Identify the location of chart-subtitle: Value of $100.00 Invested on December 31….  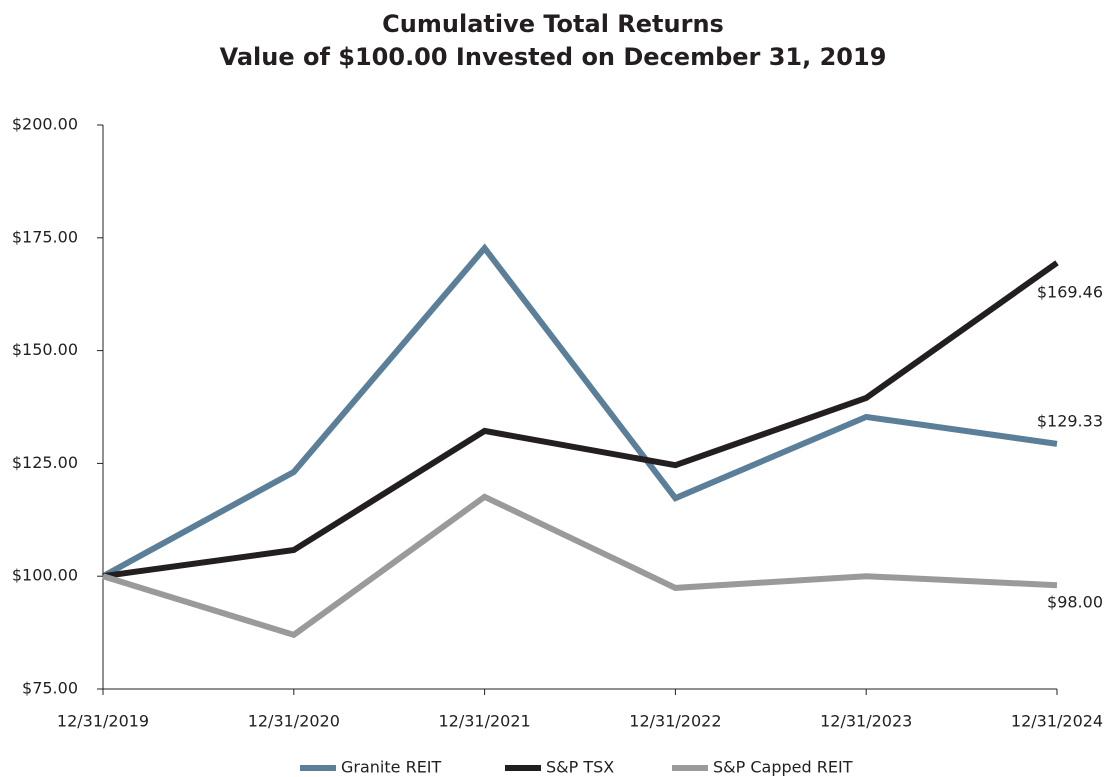
(553, 57).